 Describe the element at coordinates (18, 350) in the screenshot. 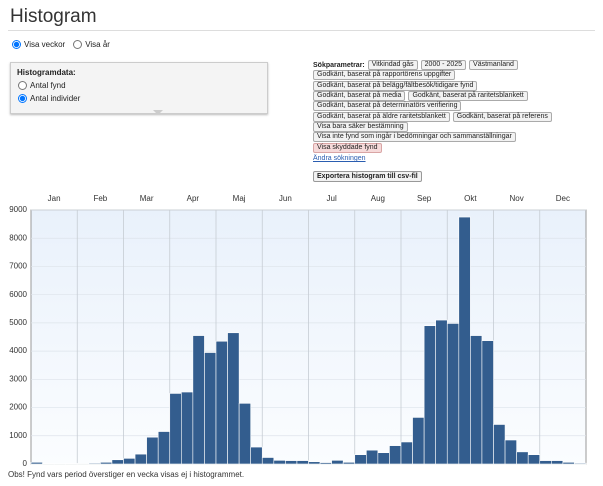

I see `y-tick-label: 4000` at that location.